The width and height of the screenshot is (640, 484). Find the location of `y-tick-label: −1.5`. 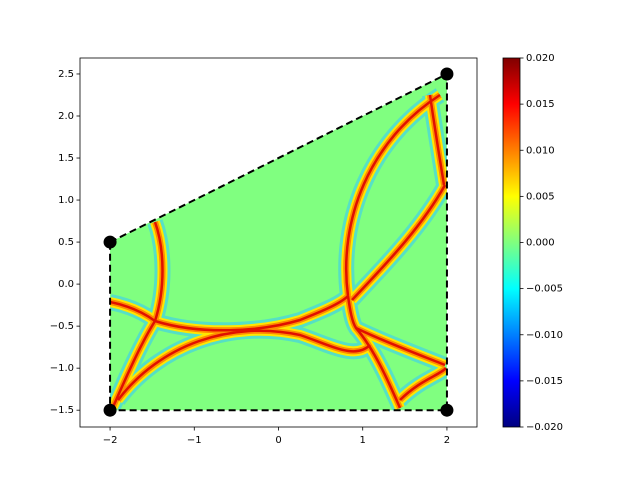

y-tick-label: −1.5 is located at coordinates (62, 410).